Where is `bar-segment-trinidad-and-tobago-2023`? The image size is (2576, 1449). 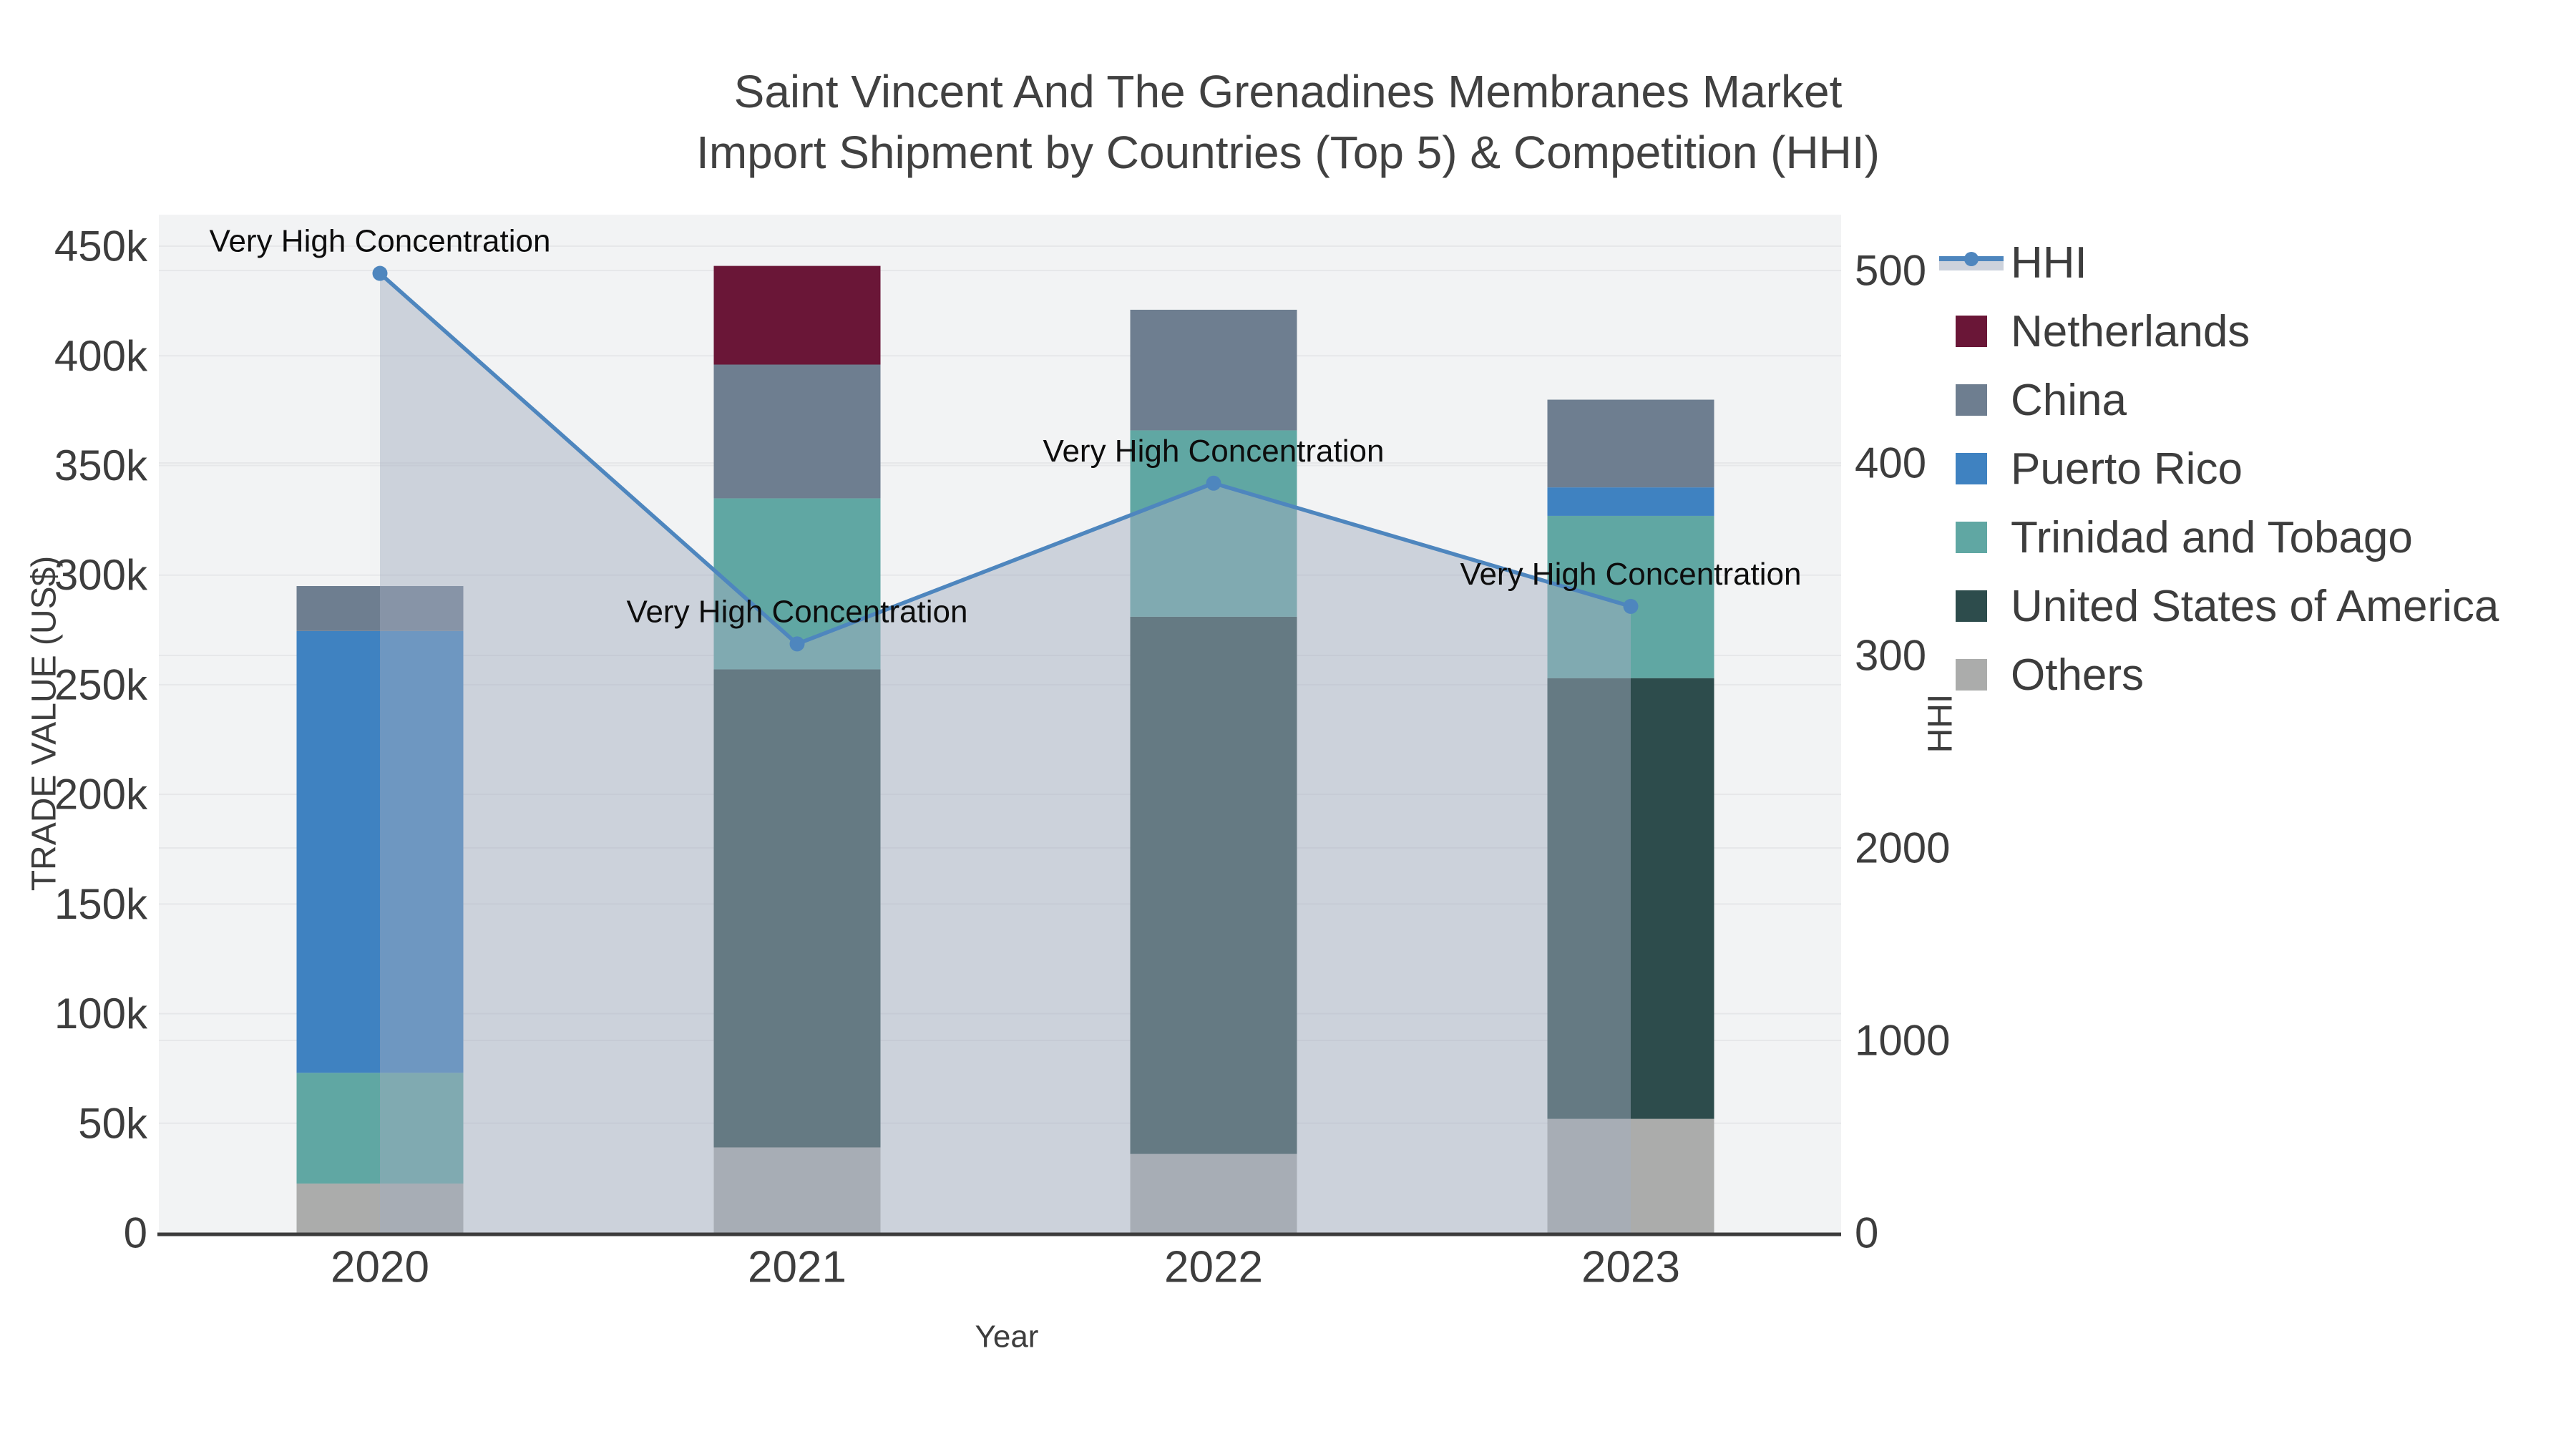
bar-segment-trinidad-and-tobago-2023 is located at coordinates (1630, 596).